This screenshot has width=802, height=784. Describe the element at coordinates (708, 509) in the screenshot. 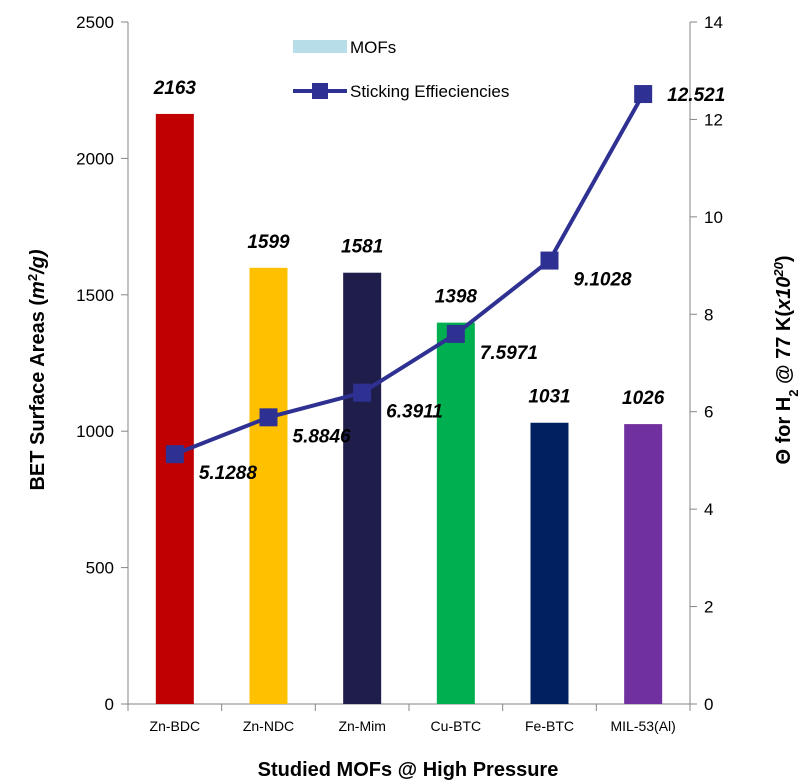

I see `y-right-tick-label: 4` at that location.